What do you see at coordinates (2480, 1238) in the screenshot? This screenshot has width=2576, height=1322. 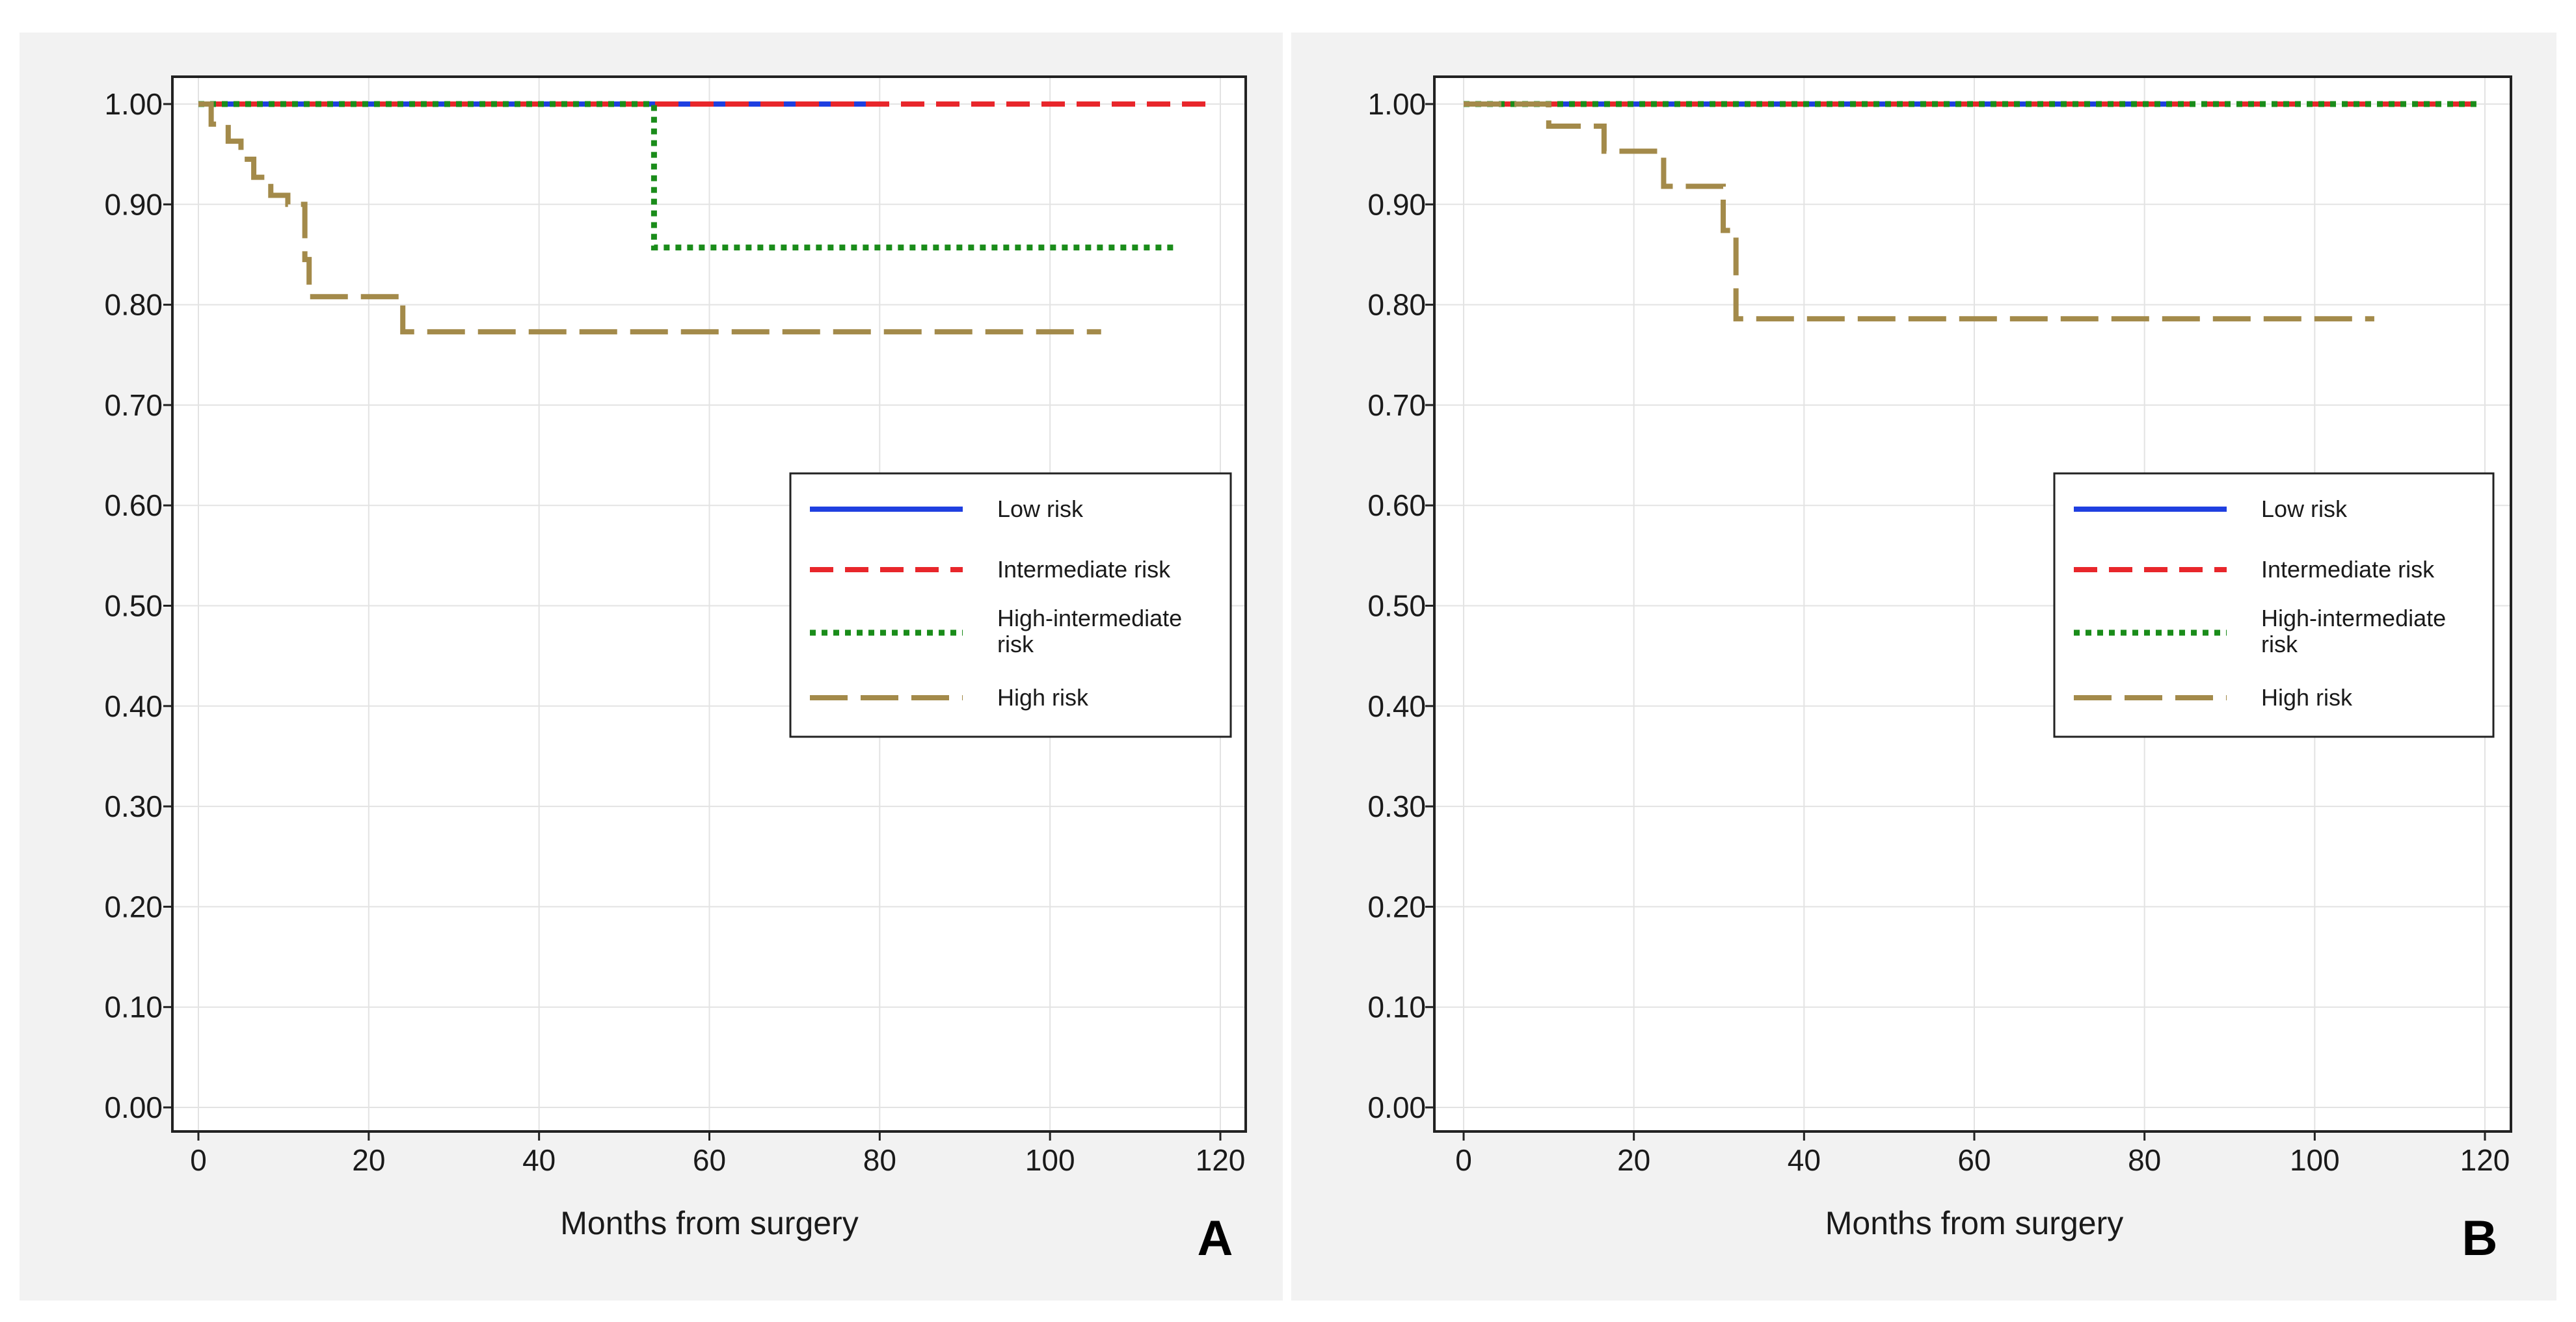 I see `panel-label: B` at bounding box center [2480, 1238].